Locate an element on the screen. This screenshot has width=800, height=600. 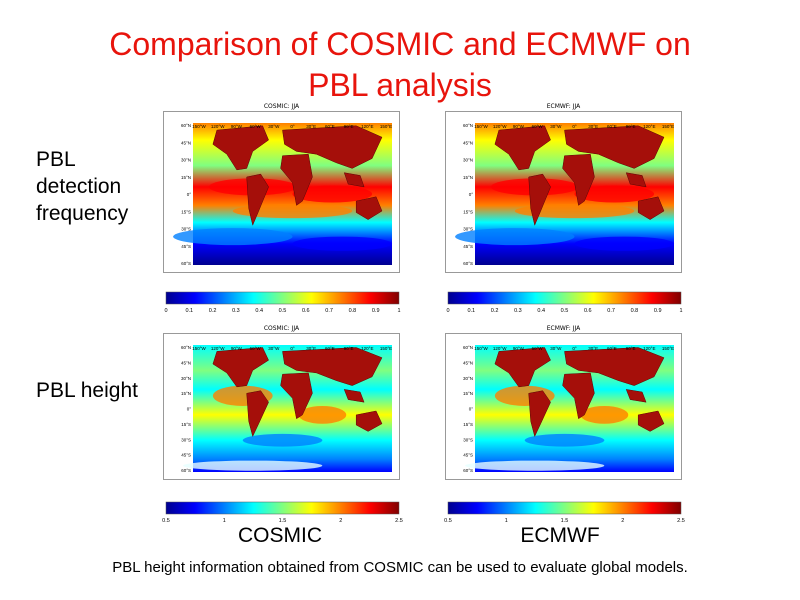
row-label-frequency-line-3: frequency is located at coordinates (82, 213).